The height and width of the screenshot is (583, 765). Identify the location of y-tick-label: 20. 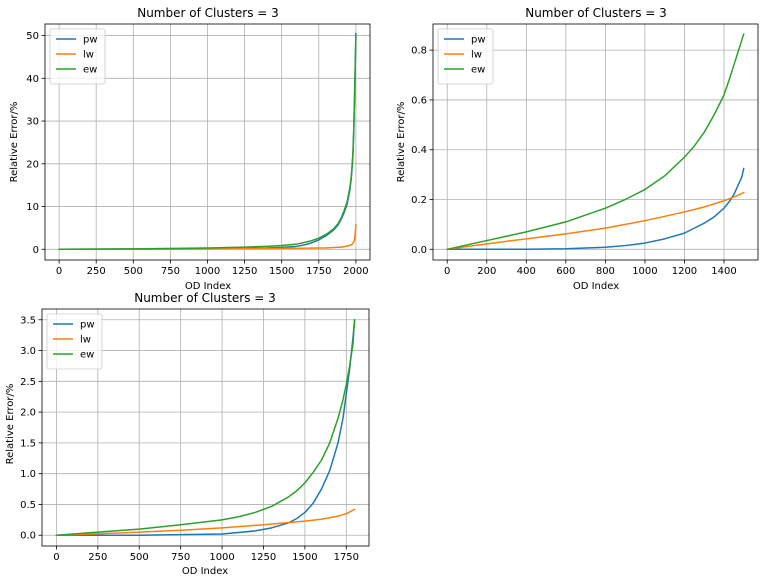
(32, 164).